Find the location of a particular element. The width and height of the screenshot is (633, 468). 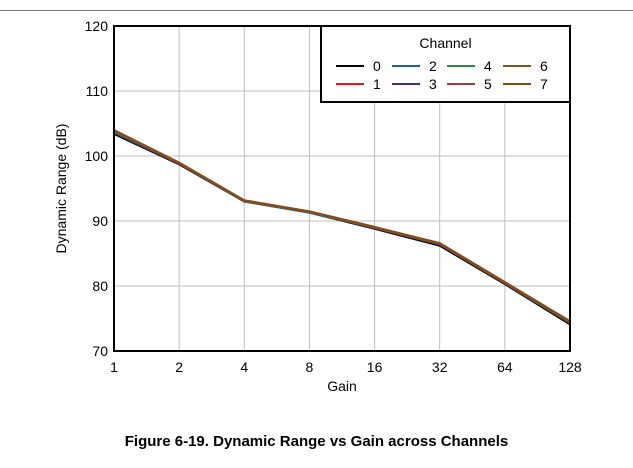

legend-layer: Channel 0 2 4 6 1 3 5 7 is located at coordinates (445, 64).